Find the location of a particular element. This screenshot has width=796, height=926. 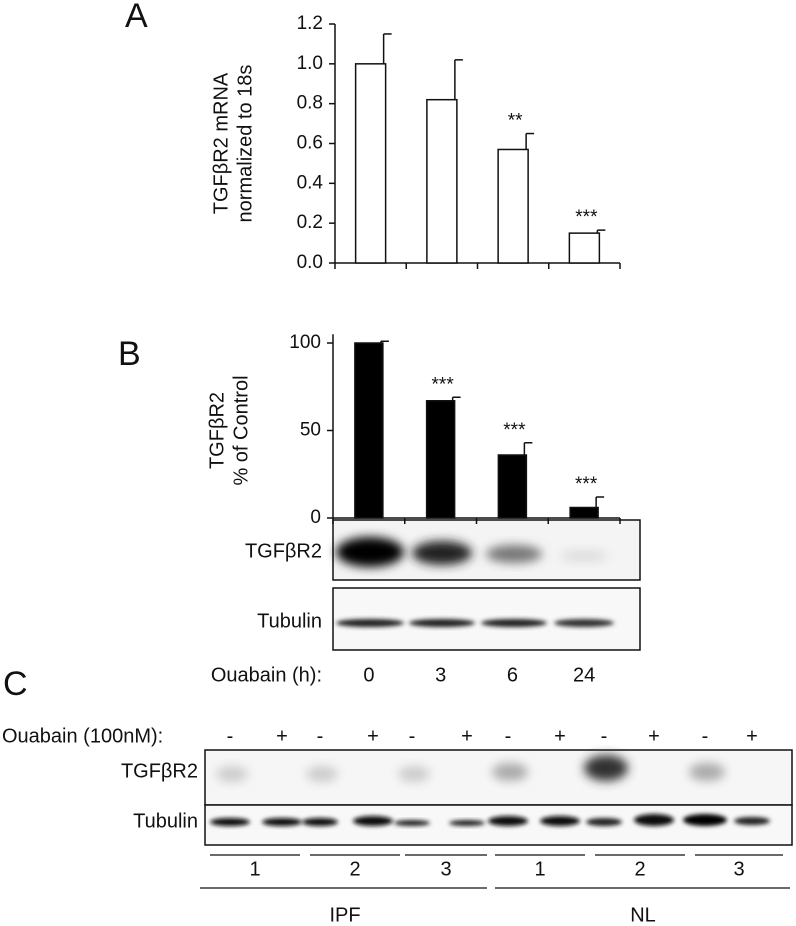

panel-label: C is located at coordinates (15, 684).